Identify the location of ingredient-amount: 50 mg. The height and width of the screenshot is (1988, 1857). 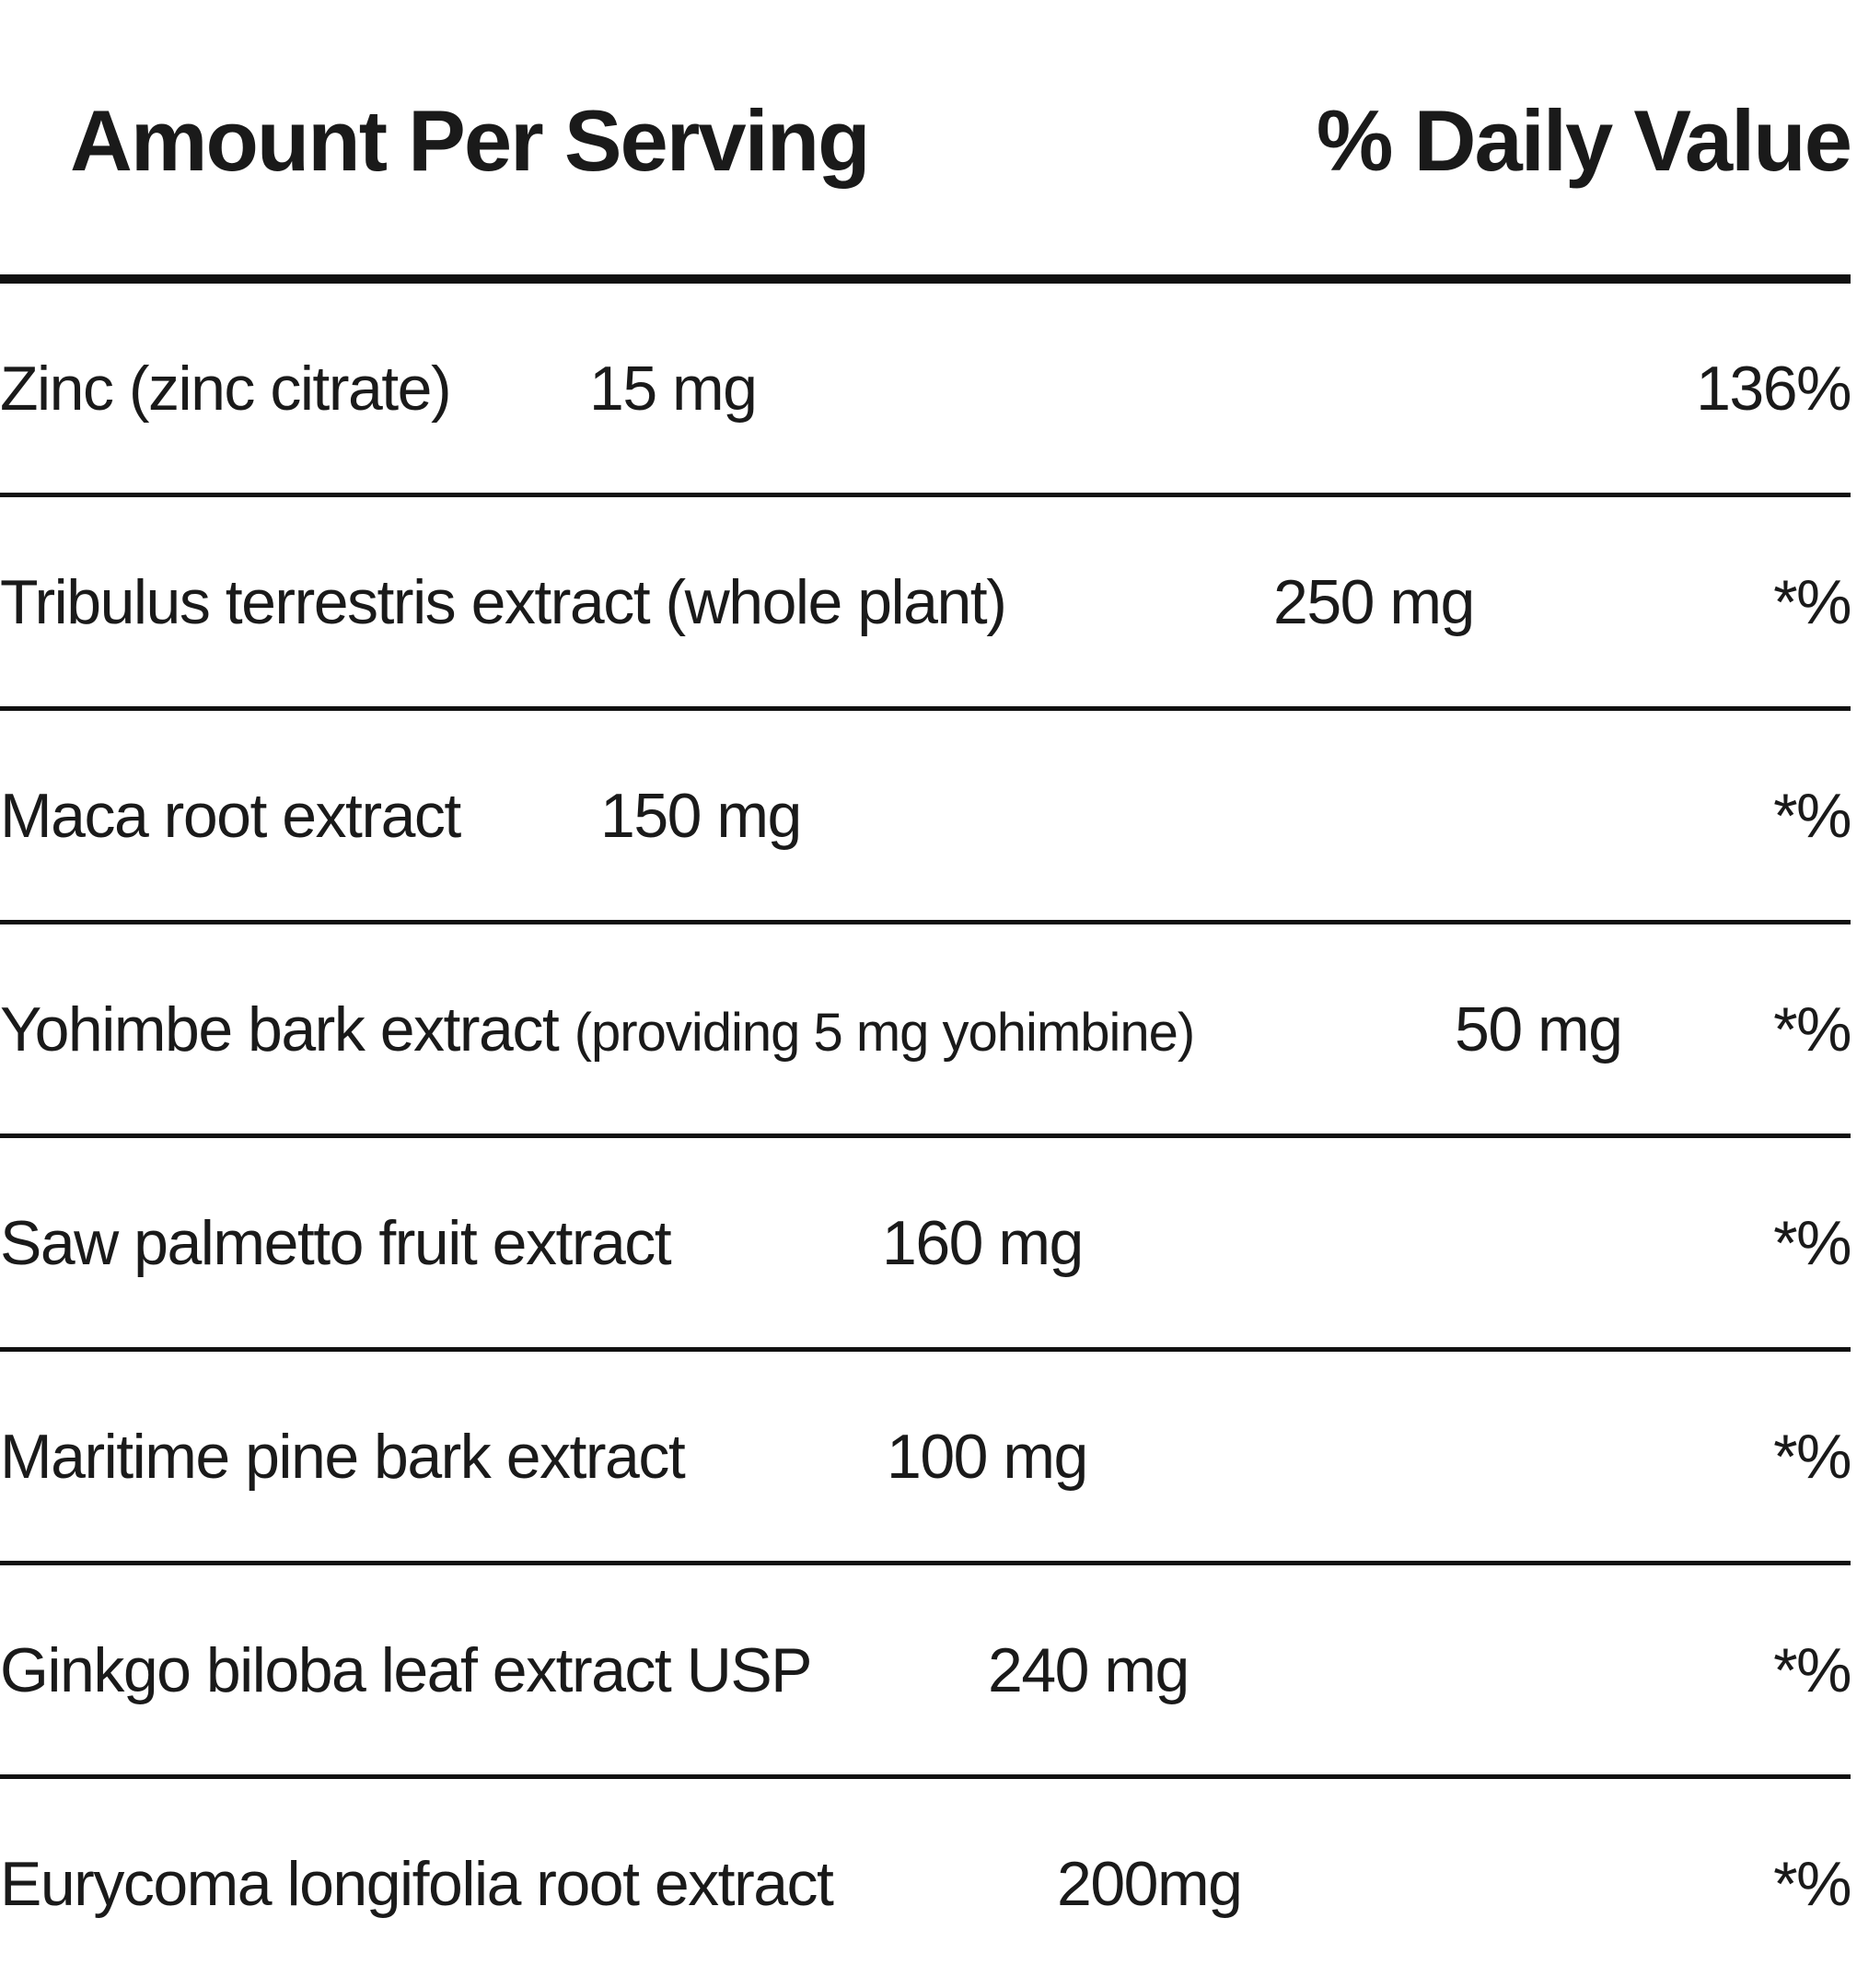
(1539, 1029).